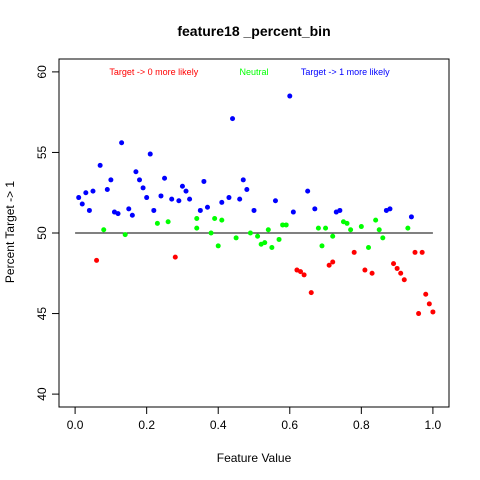 The width and height of the screenshot is (480, 480). Describe the element at coordinates (42, 314) in the screenshot. I see `y-tick-label: 45` at that location.